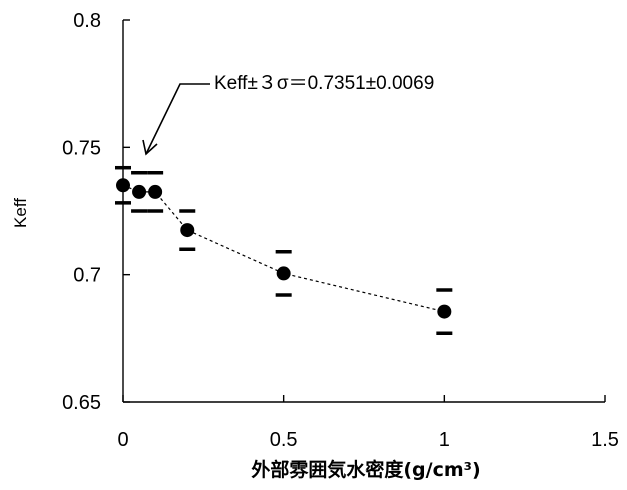 The height and width of the screenshot is (490, 627). Describe the element at coordinates (605, 440) in the screenshot. I see `x-tick-label: 1.5` at that location.